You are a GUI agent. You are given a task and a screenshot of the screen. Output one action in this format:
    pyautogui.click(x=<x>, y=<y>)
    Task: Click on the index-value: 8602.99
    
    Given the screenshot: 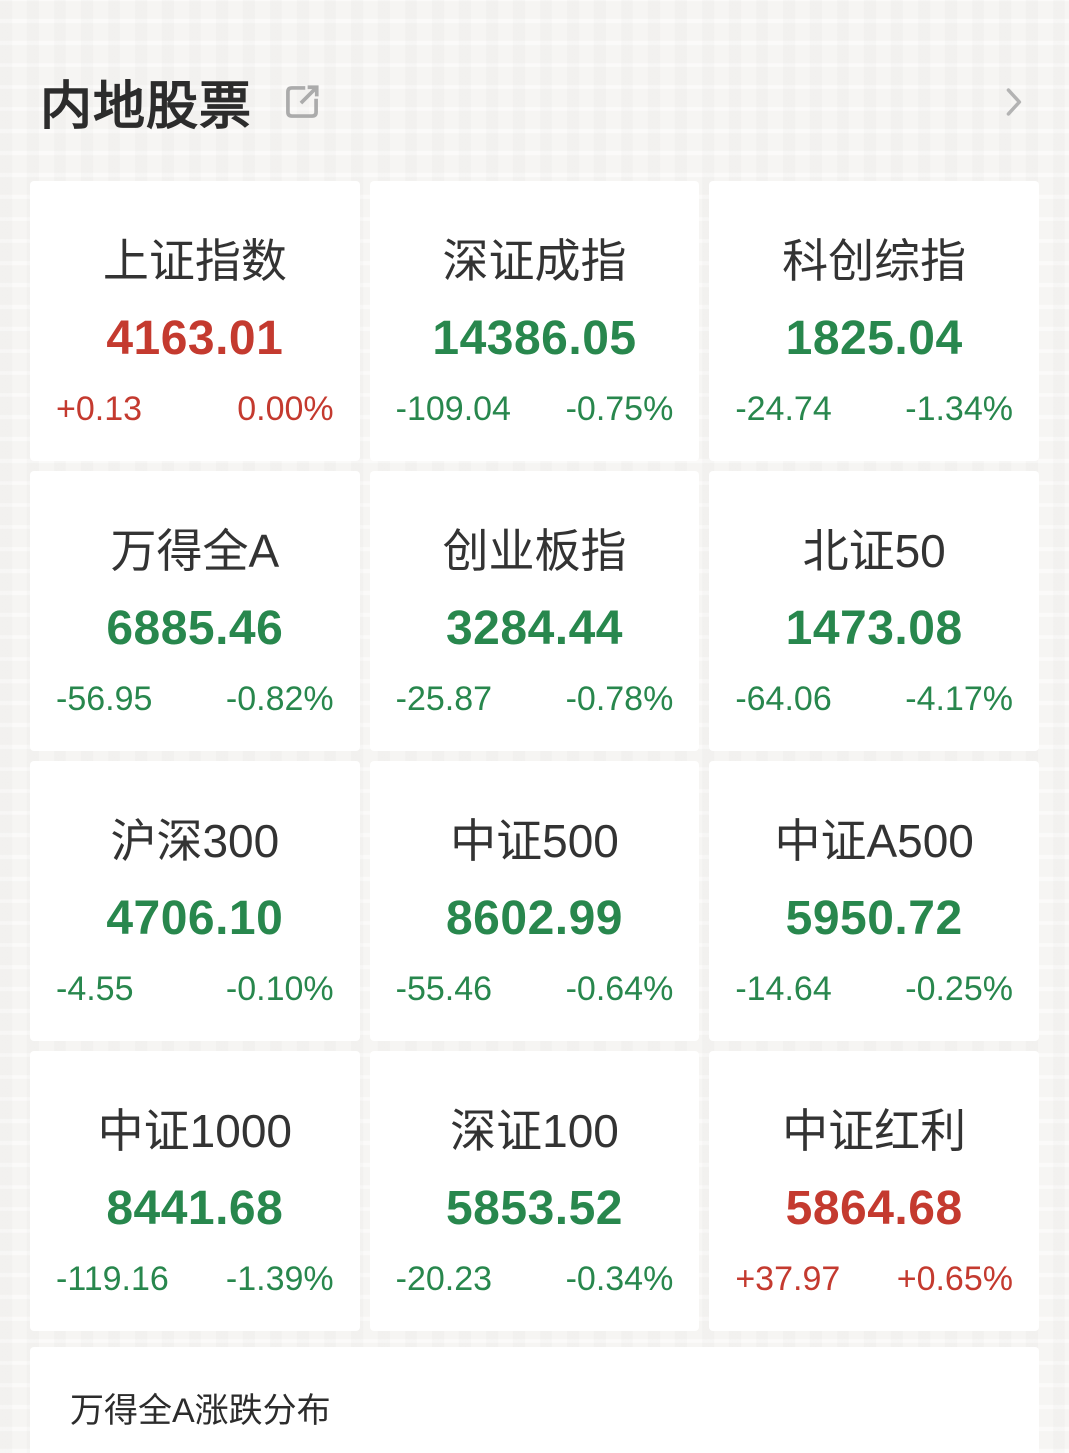 What is the action you would take?
    pyautogui.click(x=534, y=918)
    